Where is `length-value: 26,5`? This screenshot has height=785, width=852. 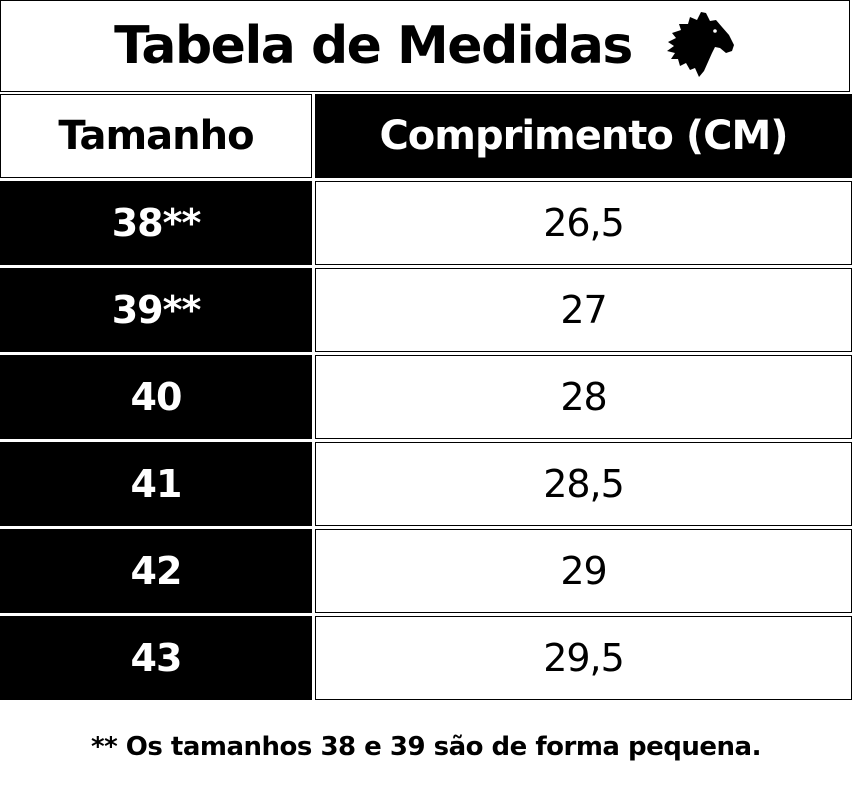
length-value: 26,5 is located at coordinates (584, 223).